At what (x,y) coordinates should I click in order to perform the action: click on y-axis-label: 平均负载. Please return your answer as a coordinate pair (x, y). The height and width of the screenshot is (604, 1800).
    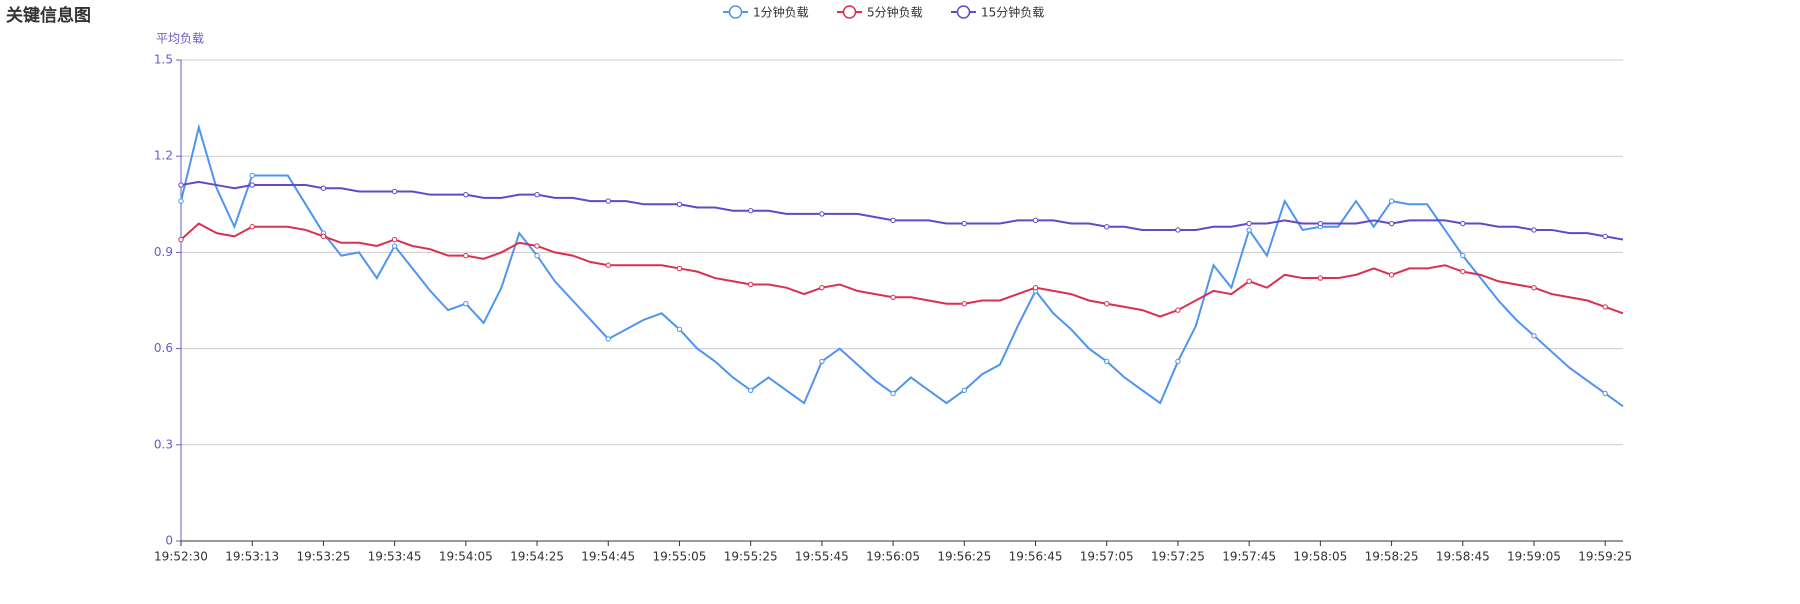
    Looking at the image, I should click on (180, 39).